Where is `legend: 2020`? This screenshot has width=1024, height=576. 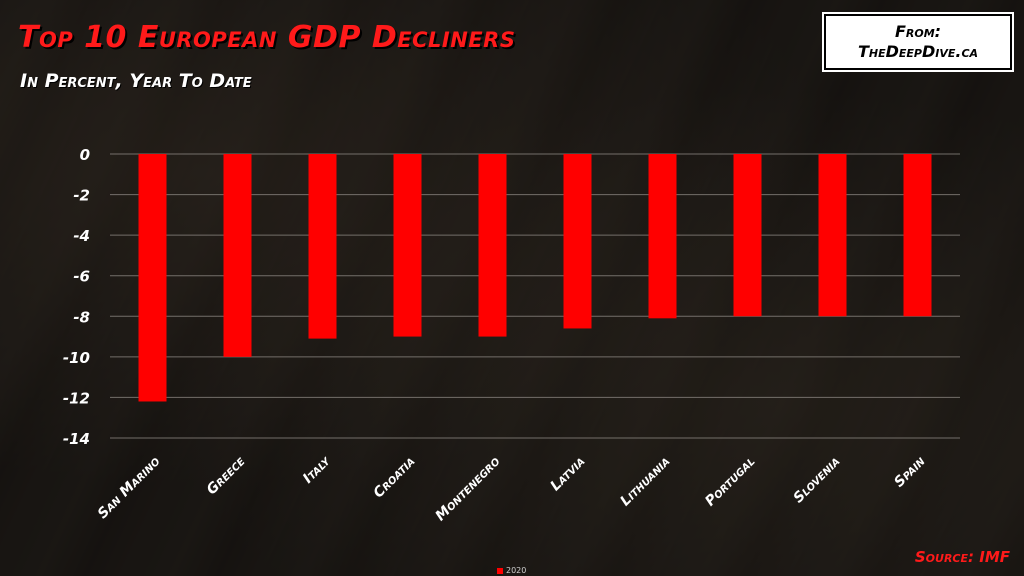
legend: 2020 is located at coordinates (511, 570).